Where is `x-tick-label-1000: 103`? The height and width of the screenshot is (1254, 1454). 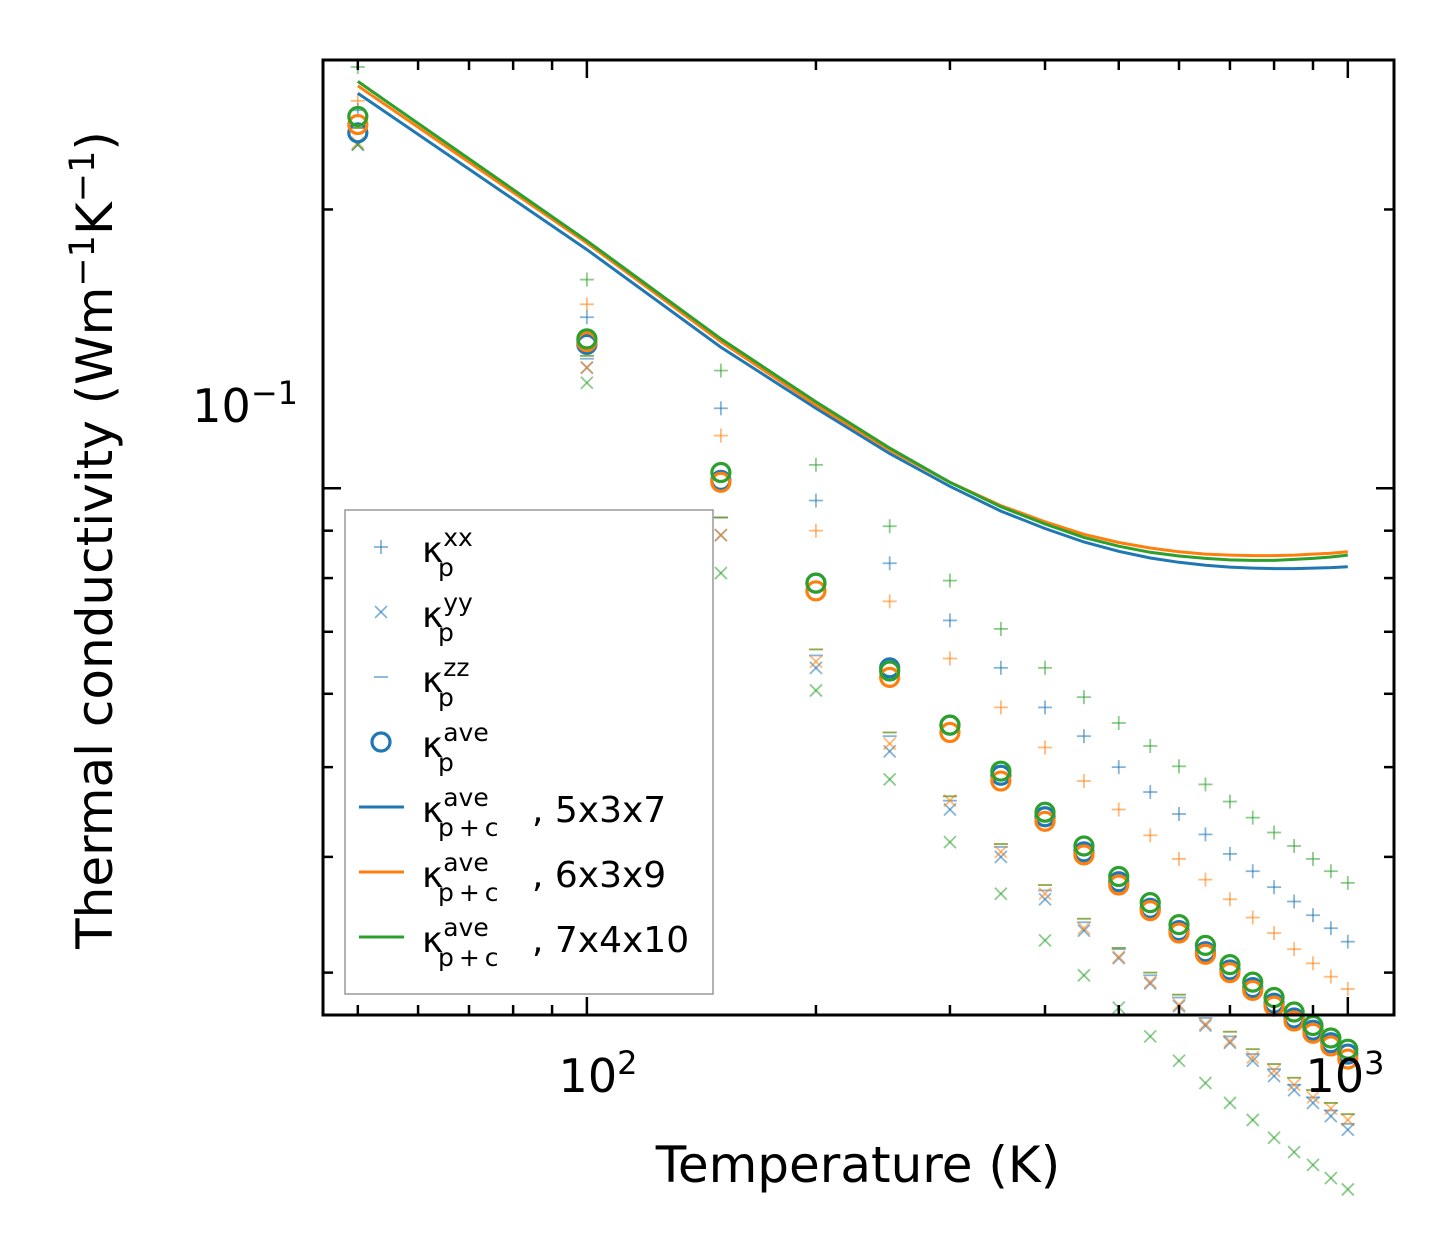
x-tick-label-1000: 103 is located at coordinates (1345, 1073).